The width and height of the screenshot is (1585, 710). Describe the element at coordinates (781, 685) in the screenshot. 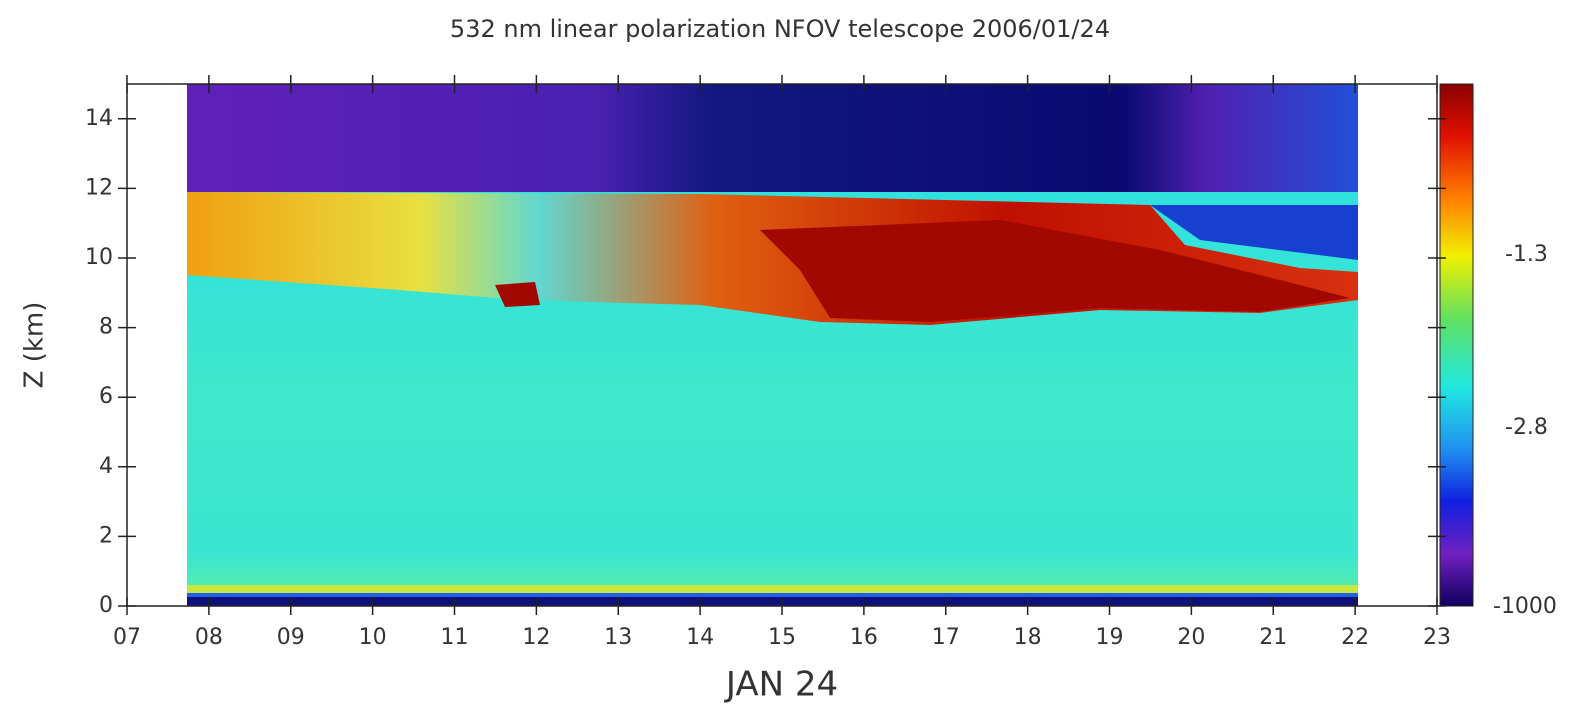

I see `x-axis-label: JAN 24` at that location.